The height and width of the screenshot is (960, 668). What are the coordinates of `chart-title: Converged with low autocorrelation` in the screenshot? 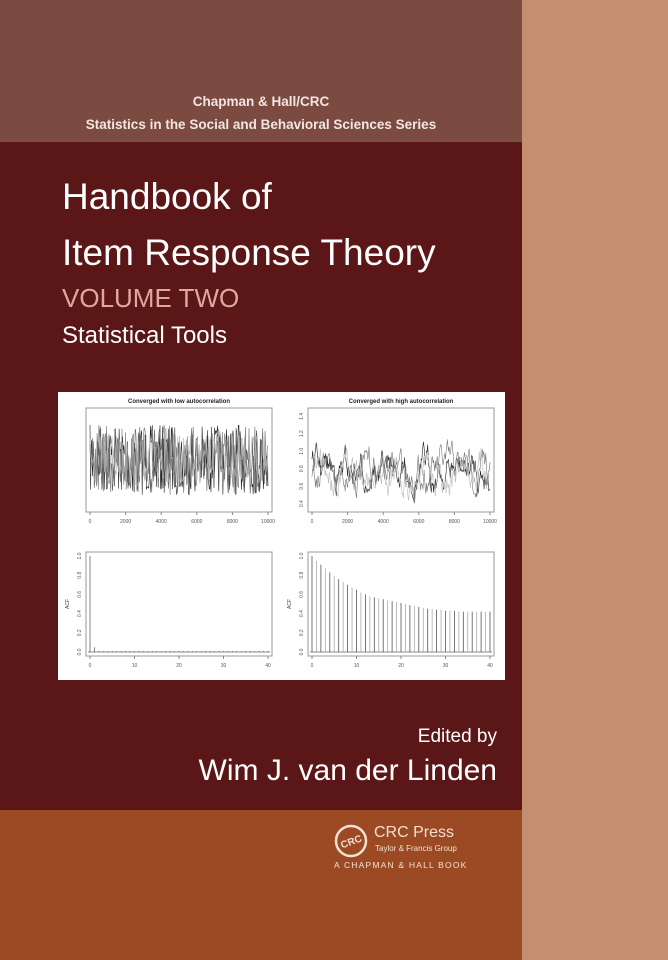 It's located at (179, 402).